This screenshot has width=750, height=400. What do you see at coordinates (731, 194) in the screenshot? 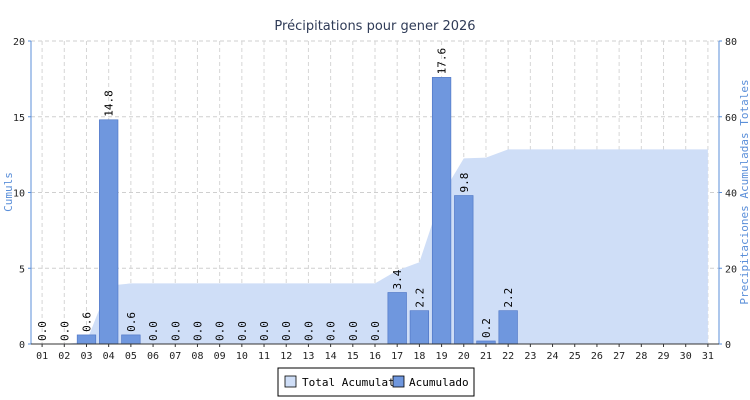
I see `y2-tick-label: 40` at bounding box center [731, 194].